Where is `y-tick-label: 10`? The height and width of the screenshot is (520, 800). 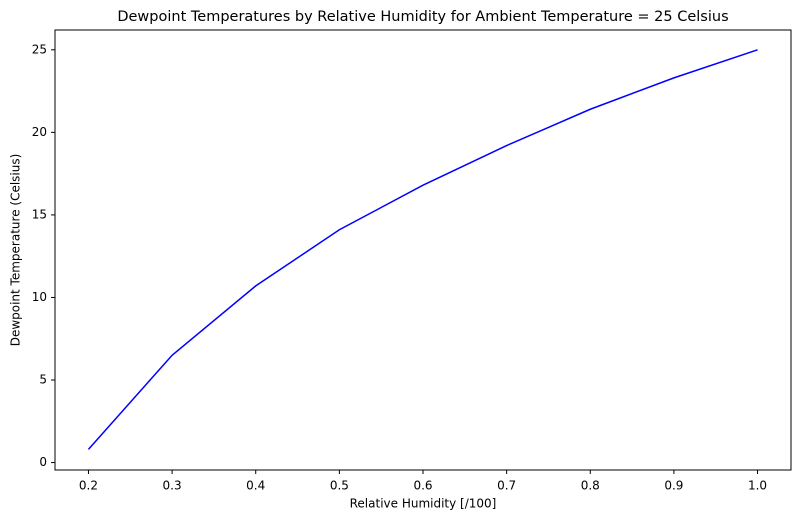
y-tick-label: 10 is located at coordinates (39, 297).